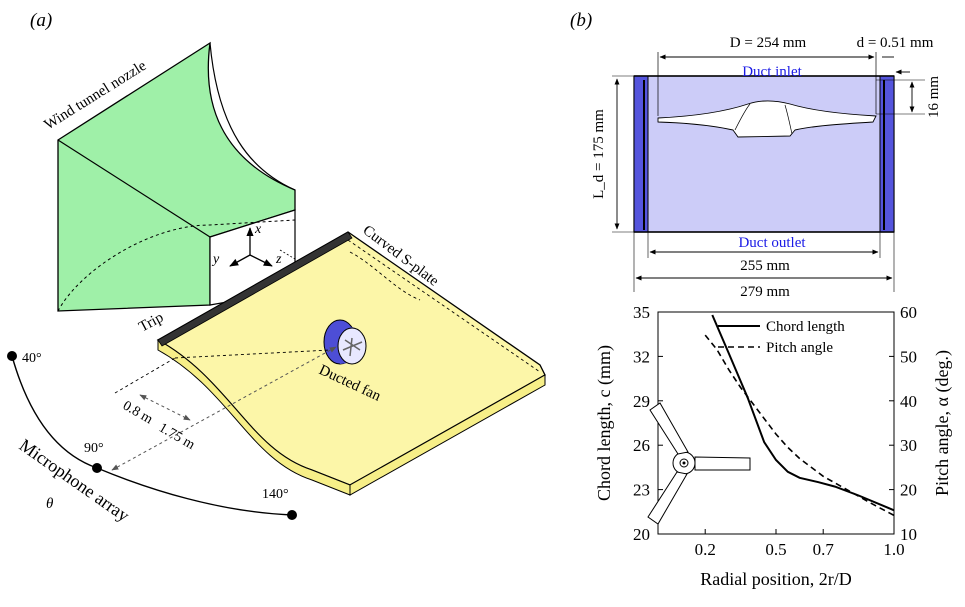 This screenshot has height=607, width=965. What do you see at coordinates (50, 504) in the screenshot?
I see `theta-label: θ` at bounding box center [50, 504].